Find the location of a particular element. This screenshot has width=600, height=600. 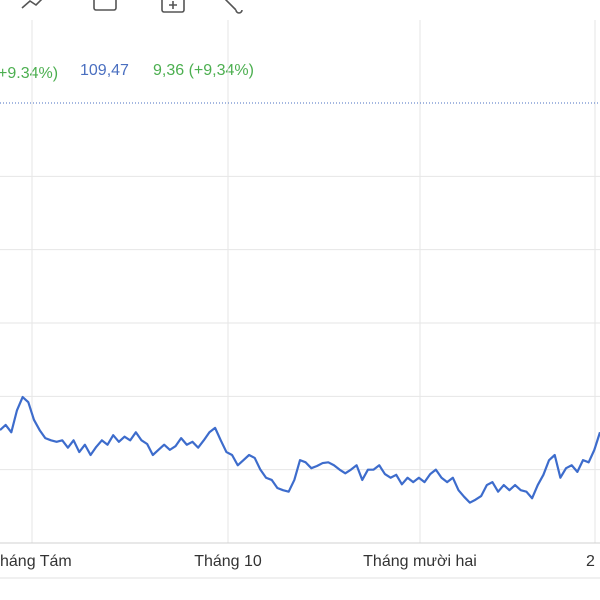

add-icon is located at coordinates (173, 6).